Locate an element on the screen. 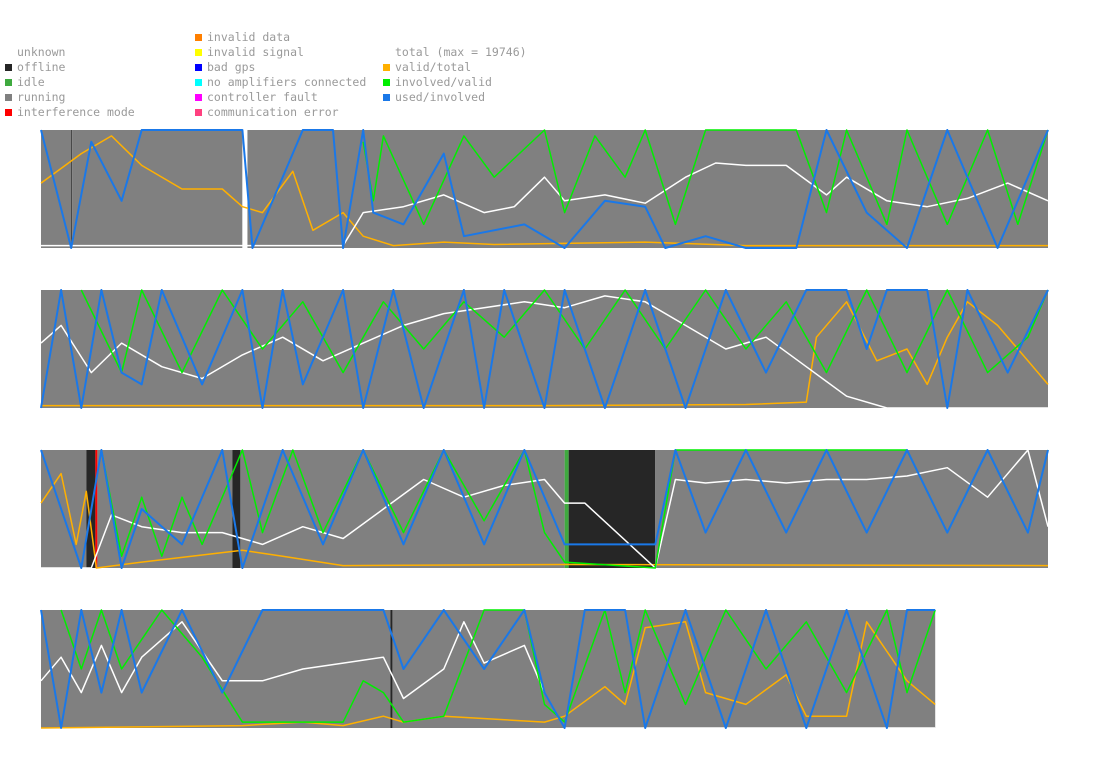 The height and width of the screenshot is (764, 1095). legend-label: controller fault is located at coordinates (262, 97).